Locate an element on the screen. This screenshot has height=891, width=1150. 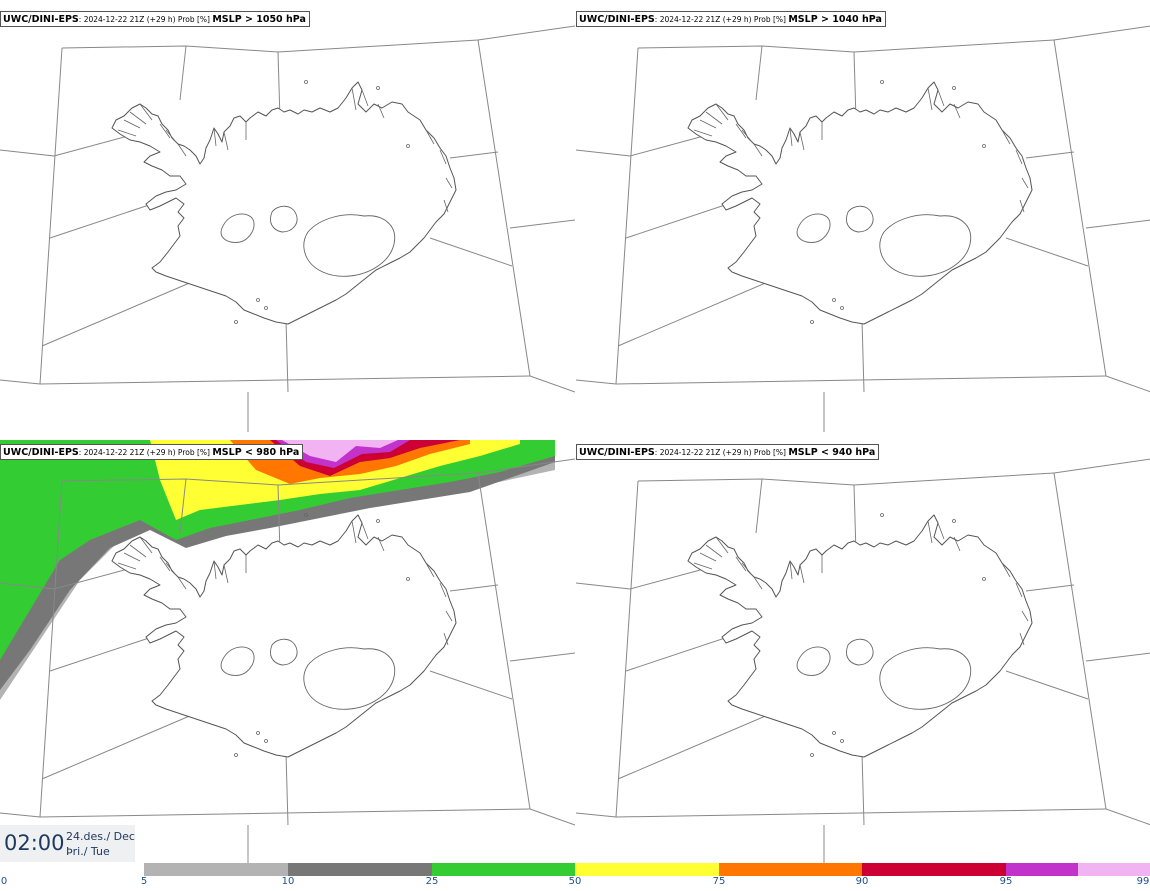
valid-date-line2: Þri./ Tue is located at coordinates (88, 851).